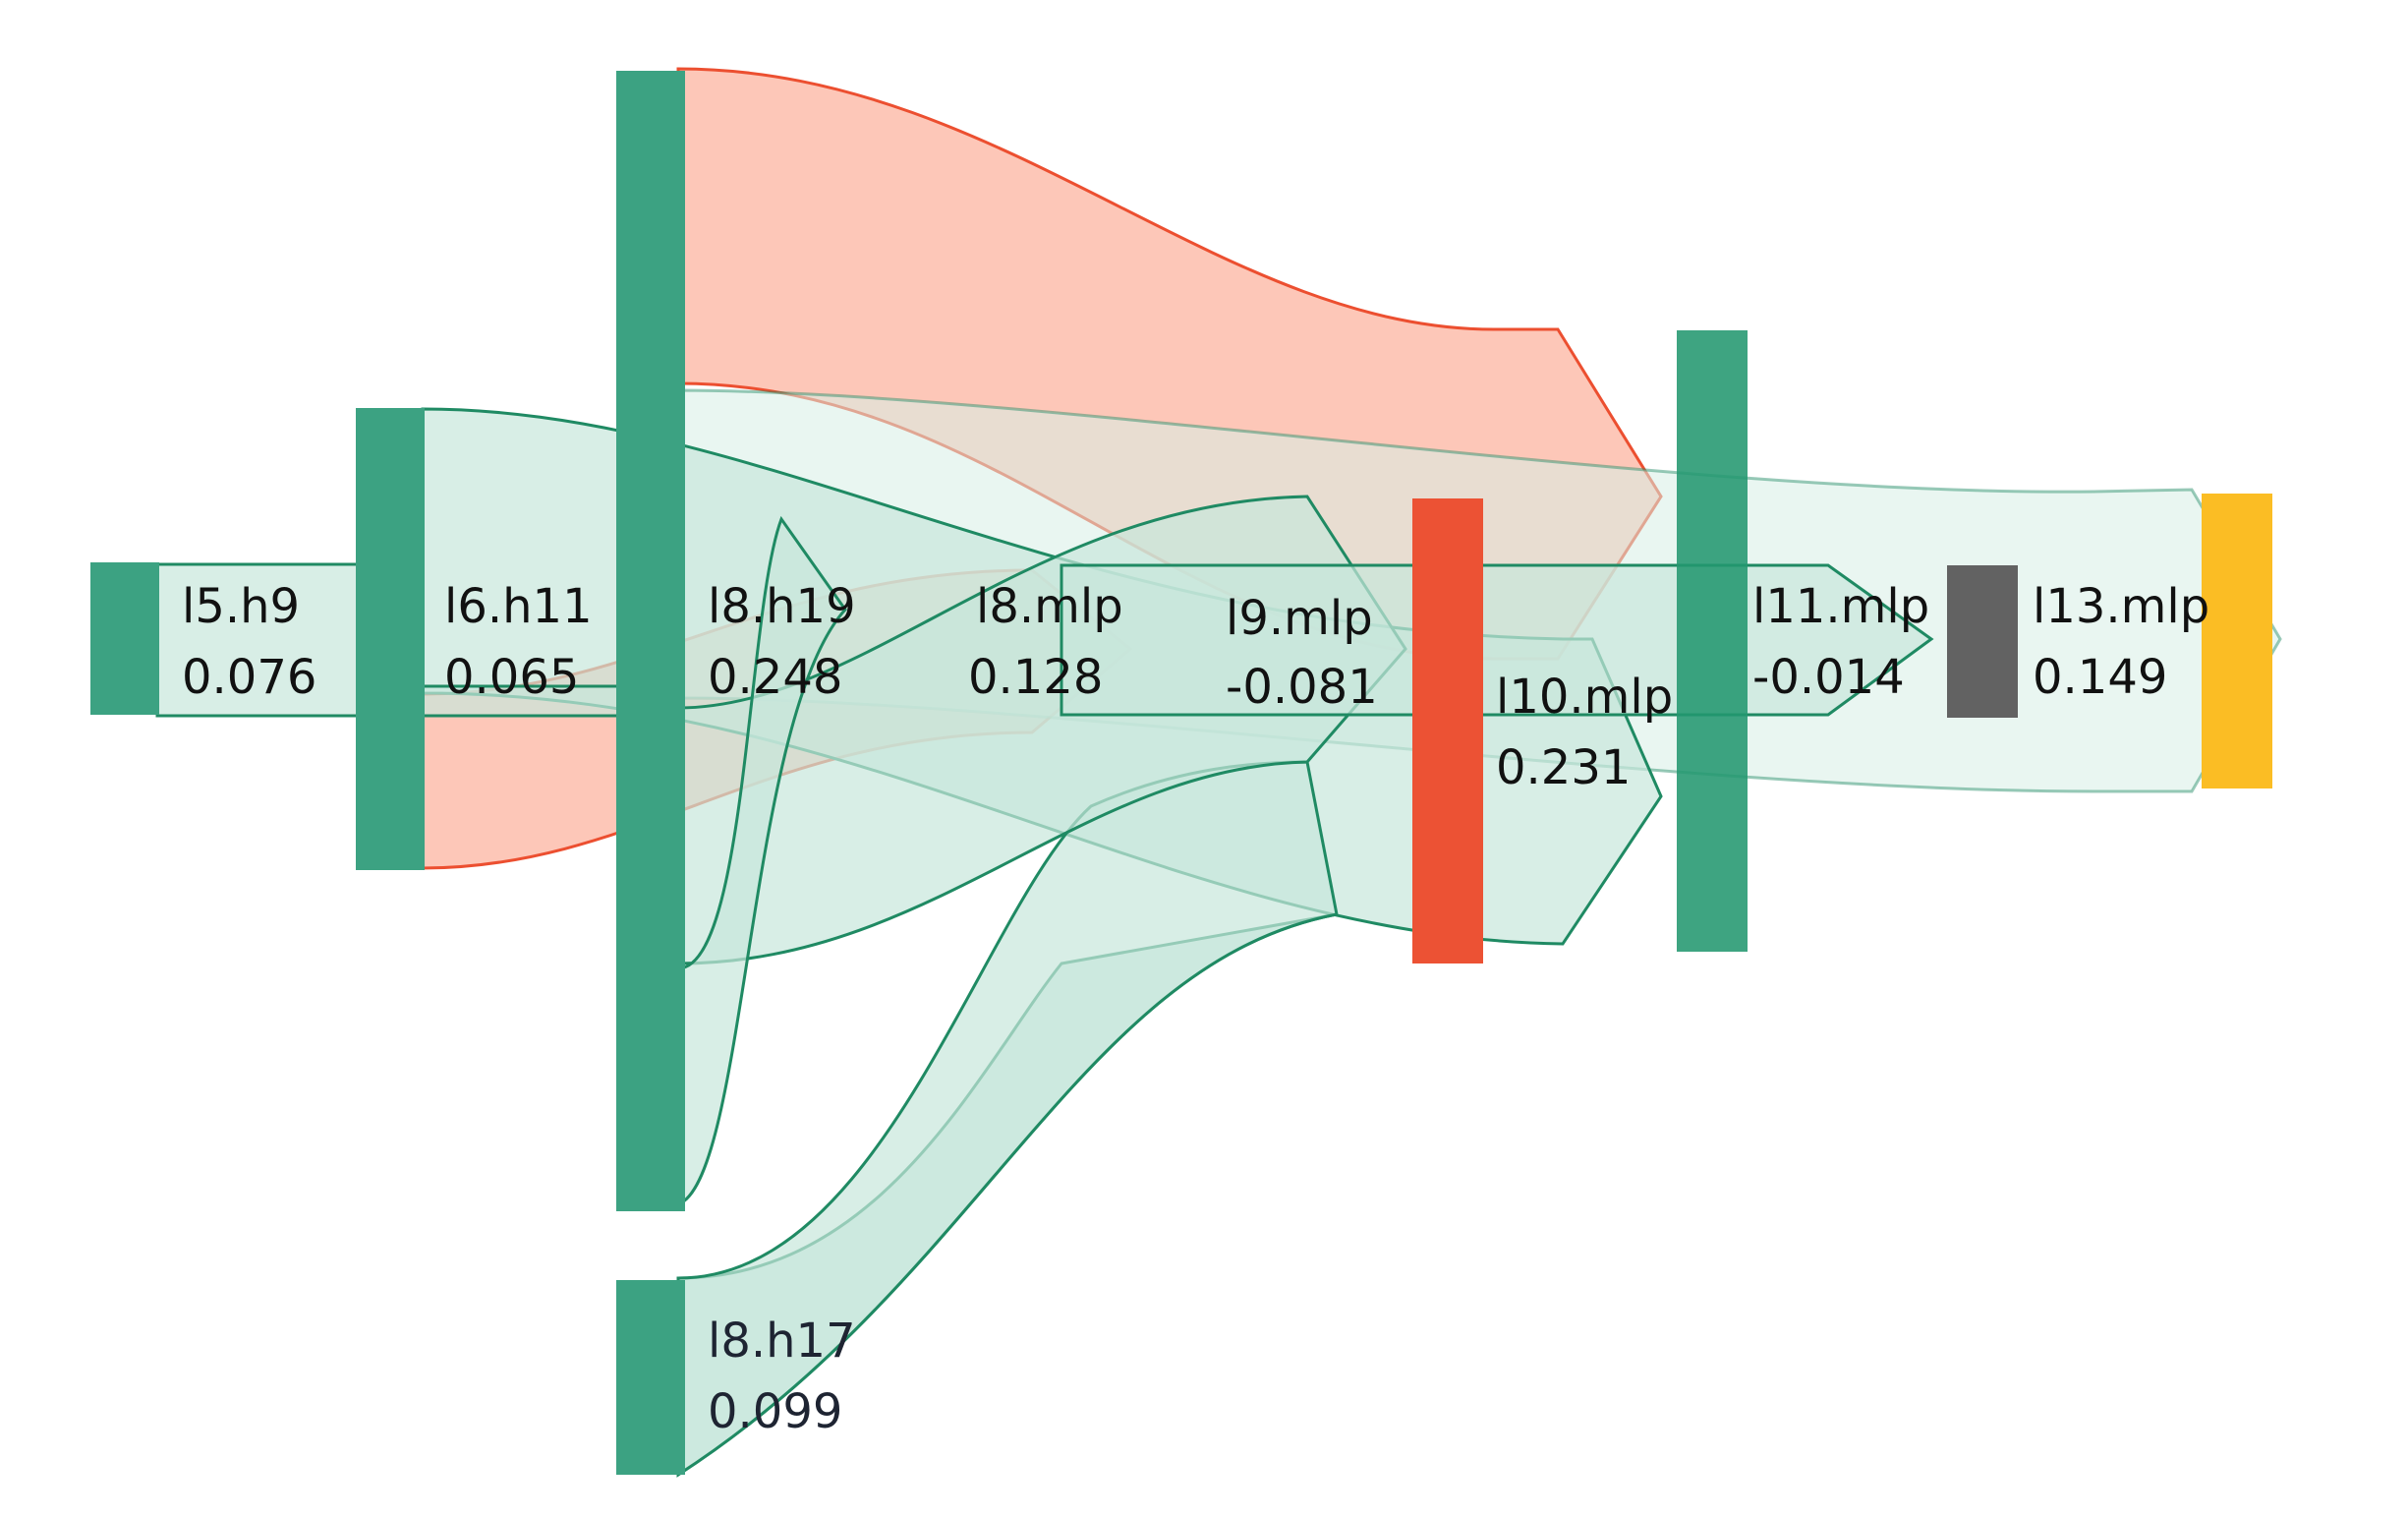  Describe the element at coordinates (761, 861) in the screenshot. I see `link-l8h19-l8mlp` at that location.